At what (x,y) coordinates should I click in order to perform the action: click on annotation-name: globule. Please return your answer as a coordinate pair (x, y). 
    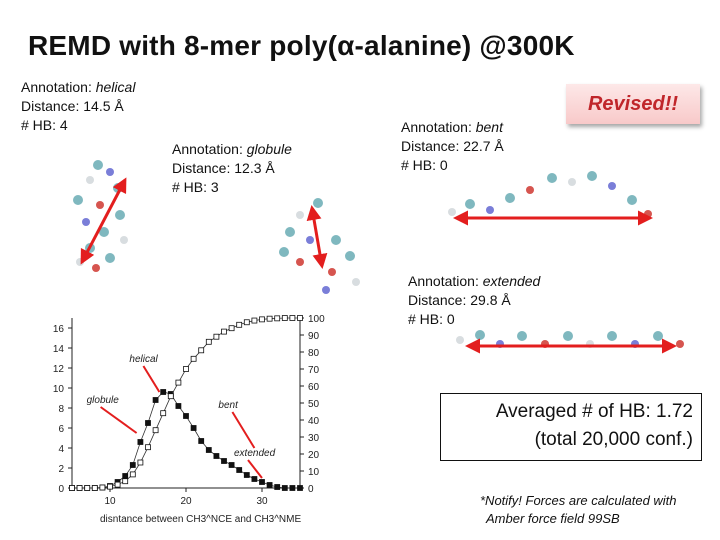
    Looking at the image, I should click on (269, 149).